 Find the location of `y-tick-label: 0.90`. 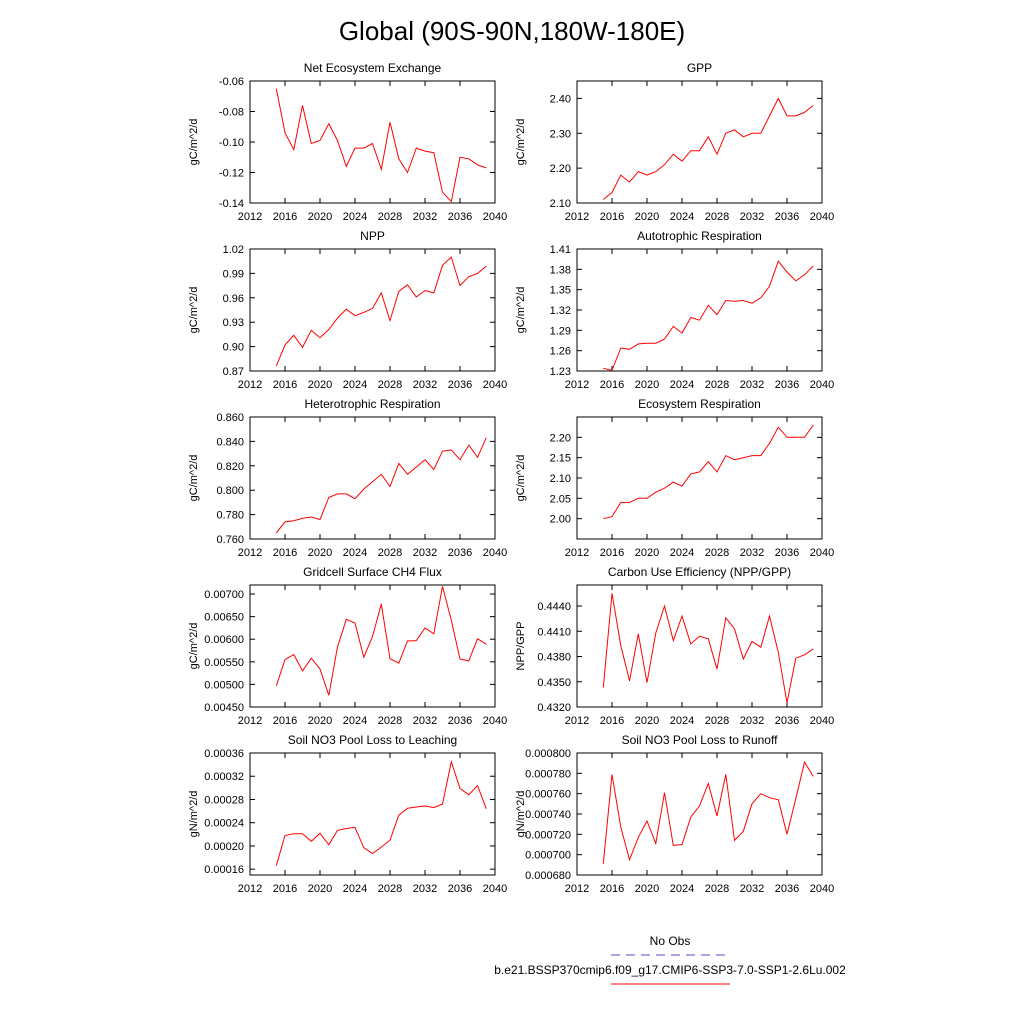

y-tick-label: 0.90 is located at coordinates (233, 348).